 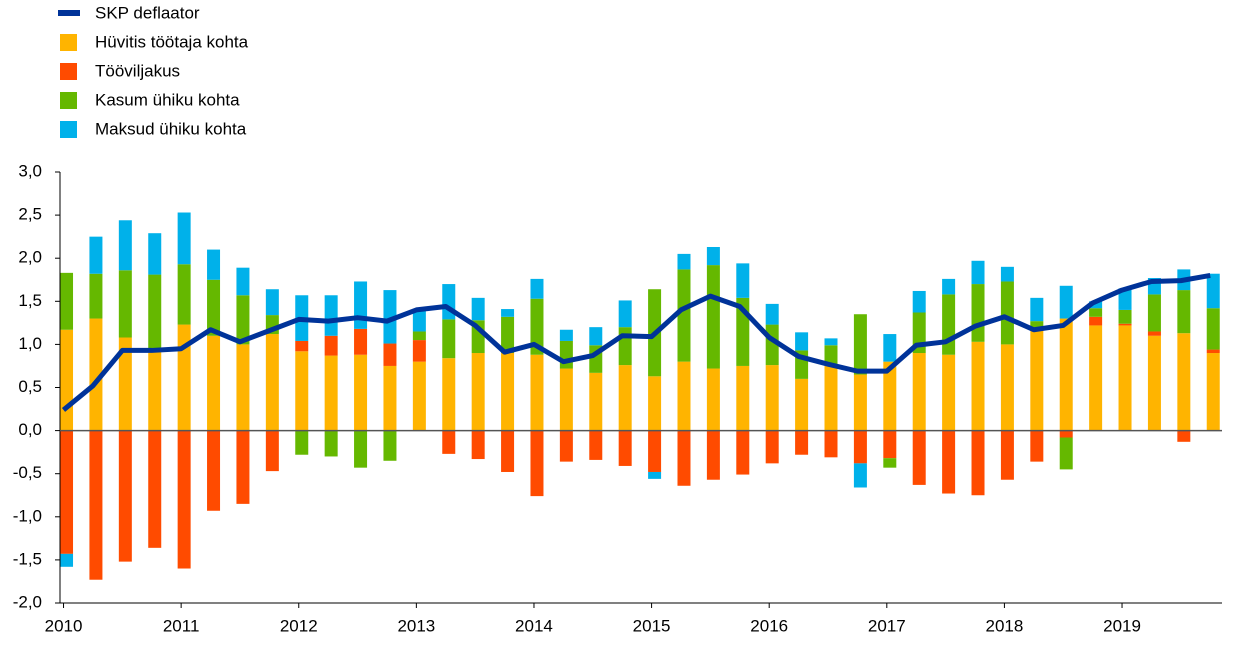 What do you see at coordinates (1005, 625) in the screenshot?
I see `x-tick-label: 2018` at bounding box center [1005, 625].